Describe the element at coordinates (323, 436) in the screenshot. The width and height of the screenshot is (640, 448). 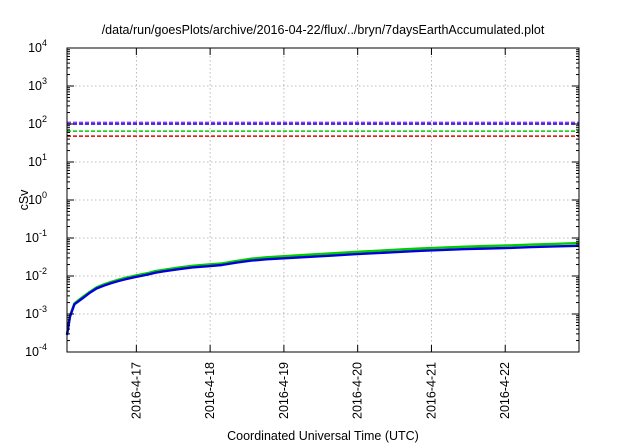
I see `x-axis-label: Coordinated Universal Time (UTC)` at that location.